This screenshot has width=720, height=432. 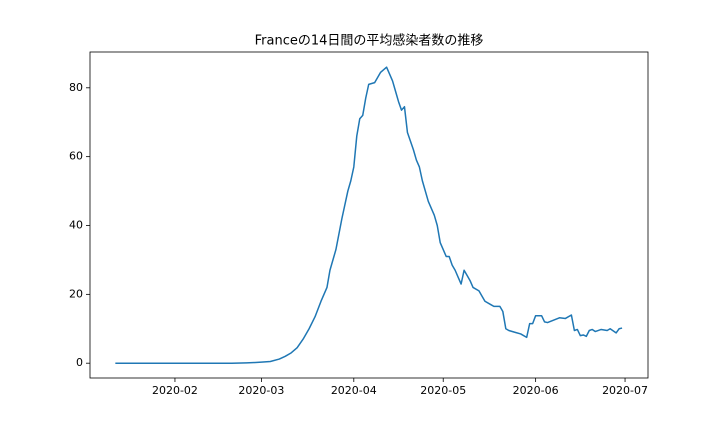 I want to click on y-tick-label: 20, so click(x=76, y=293).